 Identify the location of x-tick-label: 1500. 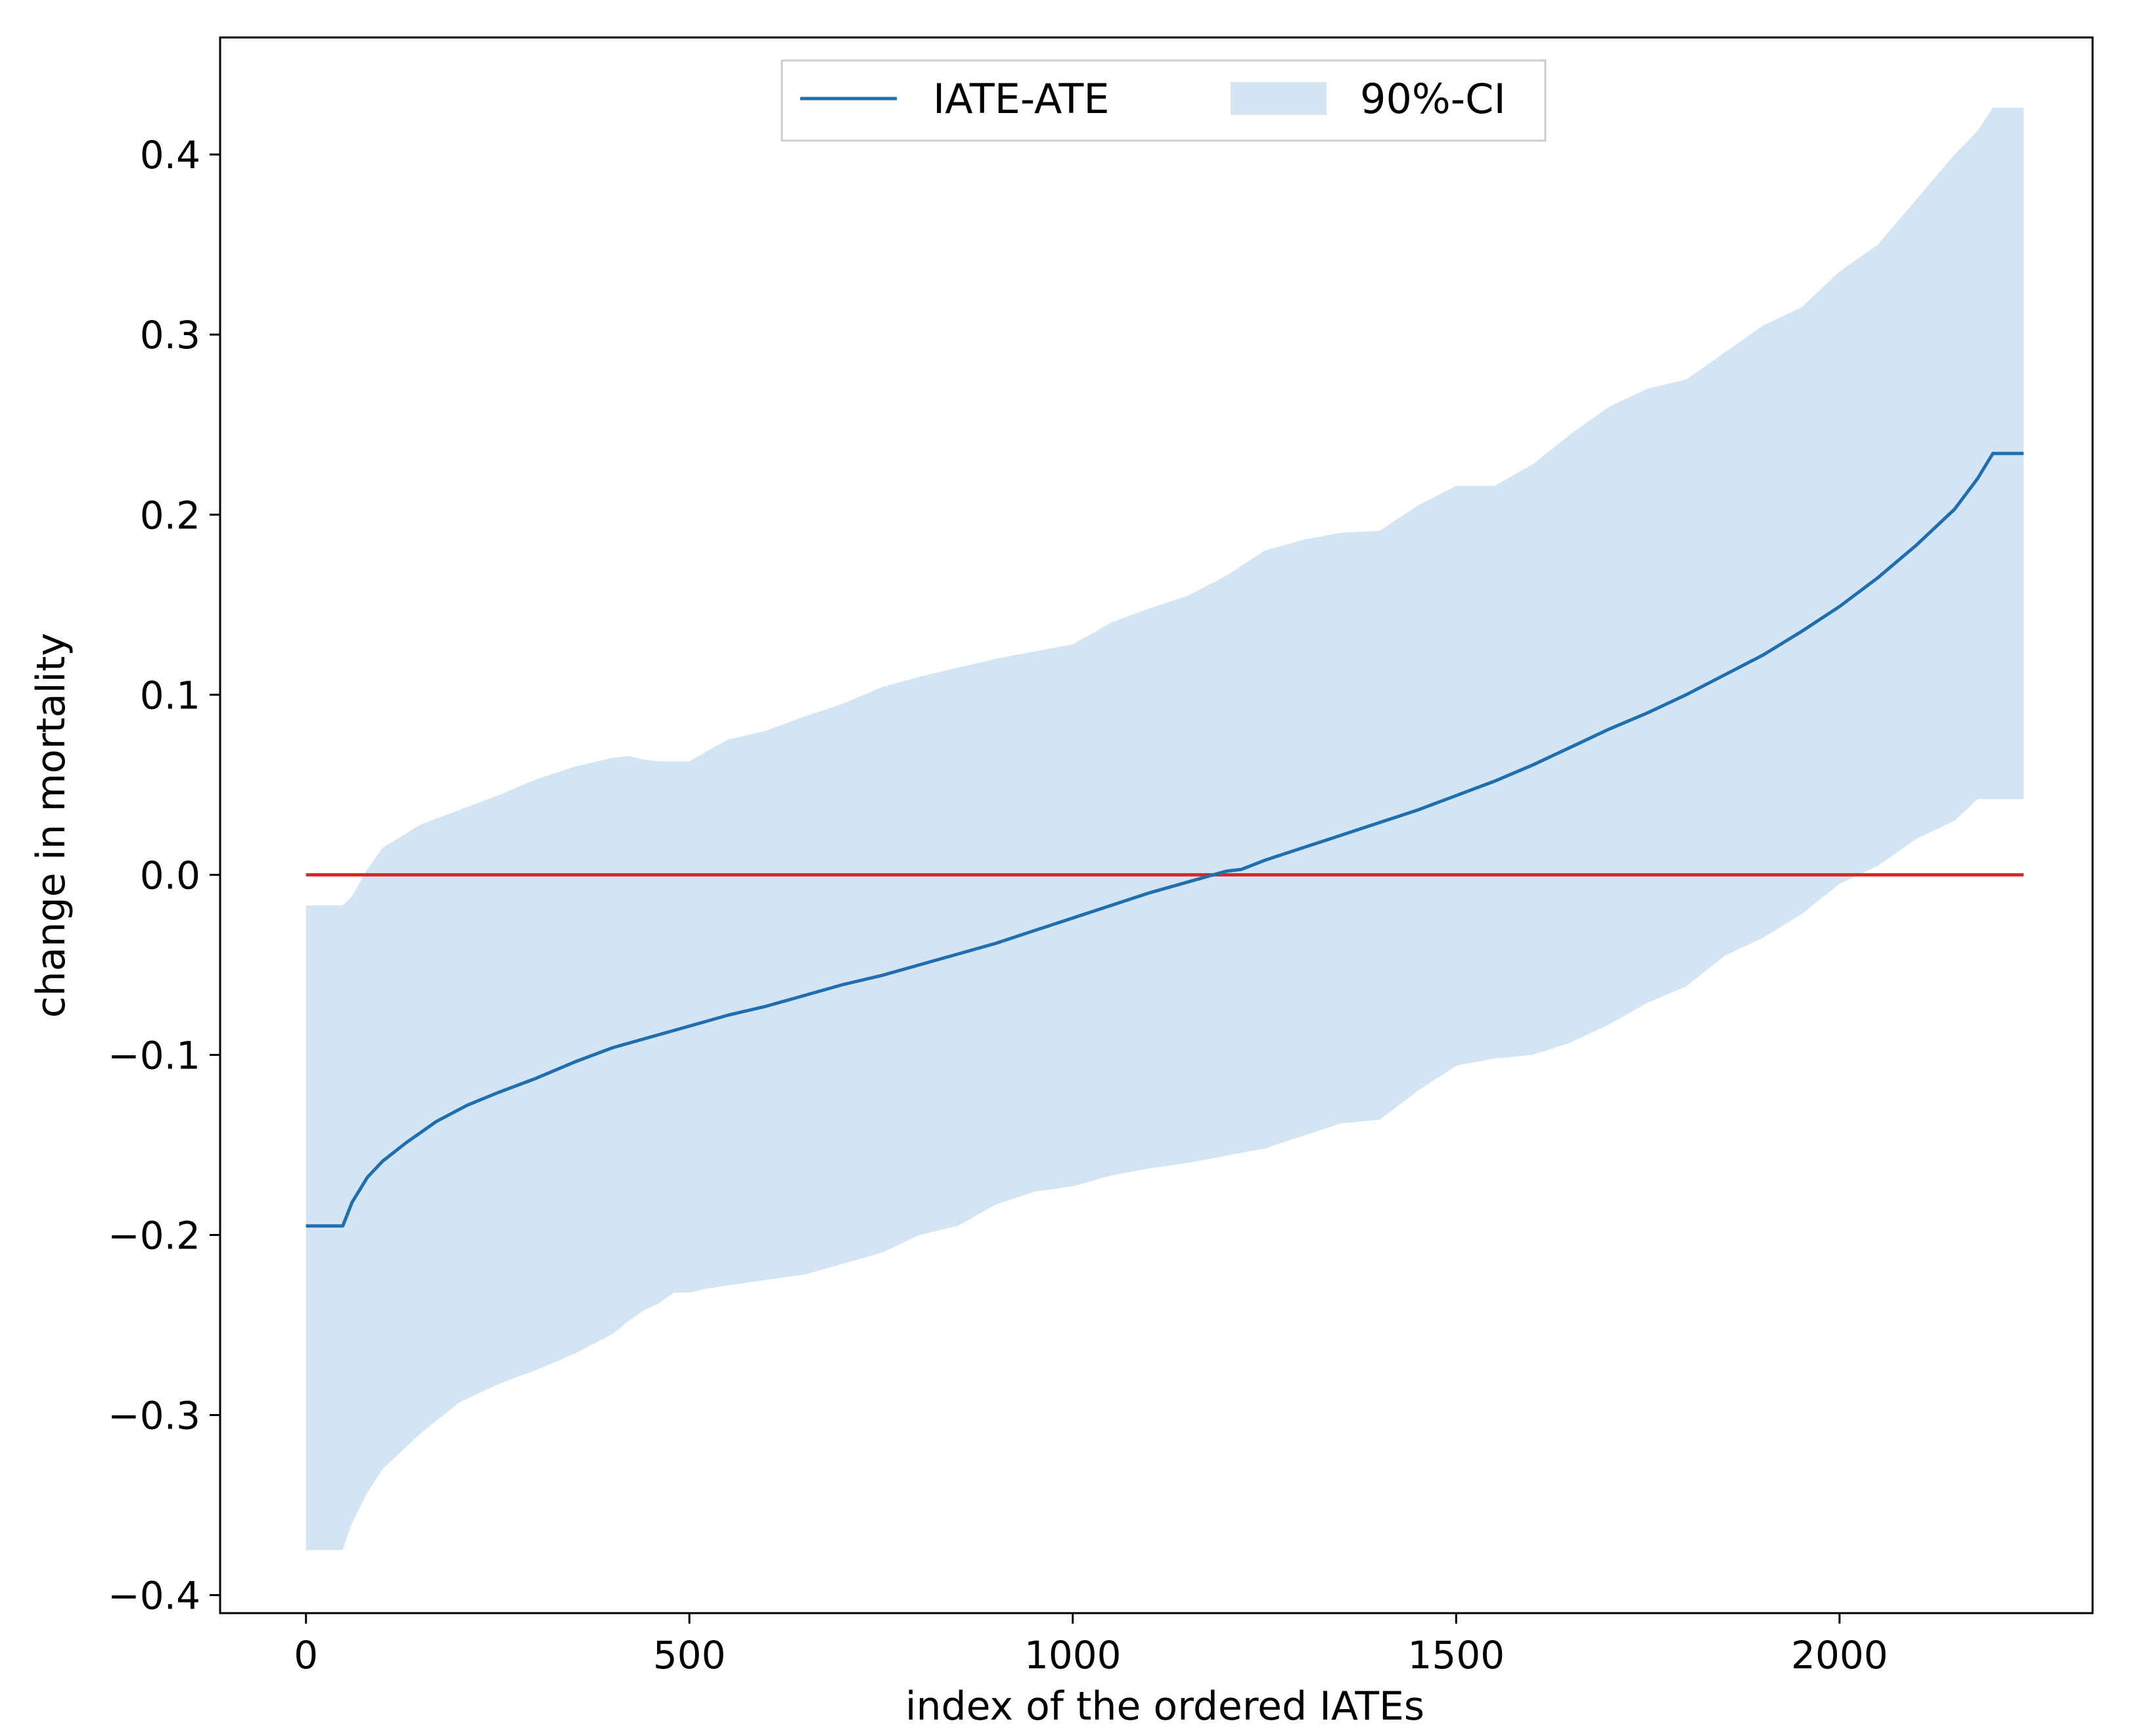
(1456, 1655).